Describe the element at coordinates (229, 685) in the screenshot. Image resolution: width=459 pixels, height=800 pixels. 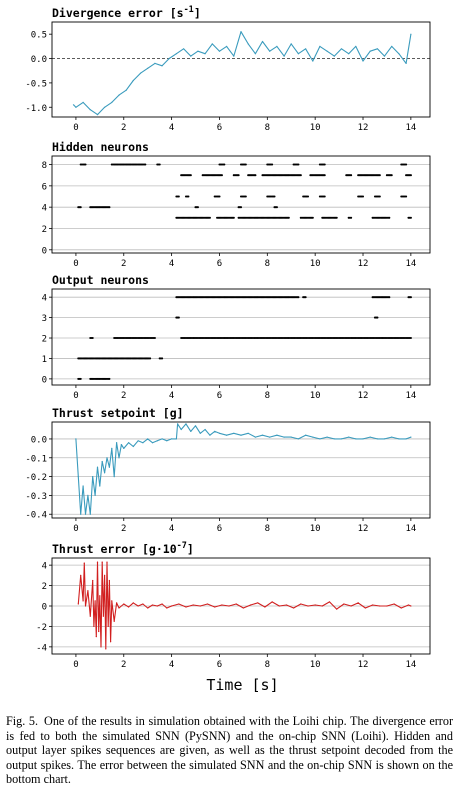
I see `figure-x-axis-label-container: Time [s]` at that location.